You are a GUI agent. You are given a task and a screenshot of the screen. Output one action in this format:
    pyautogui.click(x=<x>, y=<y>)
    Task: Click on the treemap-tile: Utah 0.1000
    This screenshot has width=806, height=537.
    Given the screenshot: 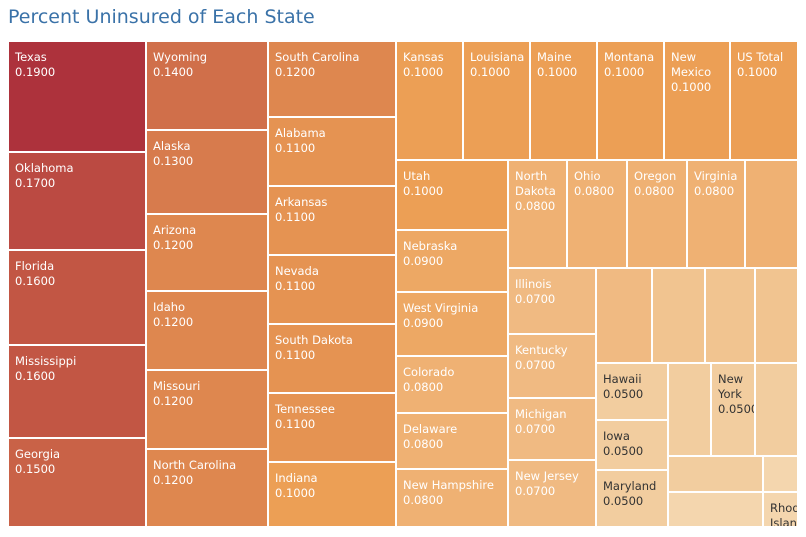 What is the action you would take?
    pyautogui.click(x=452, y=195)
    